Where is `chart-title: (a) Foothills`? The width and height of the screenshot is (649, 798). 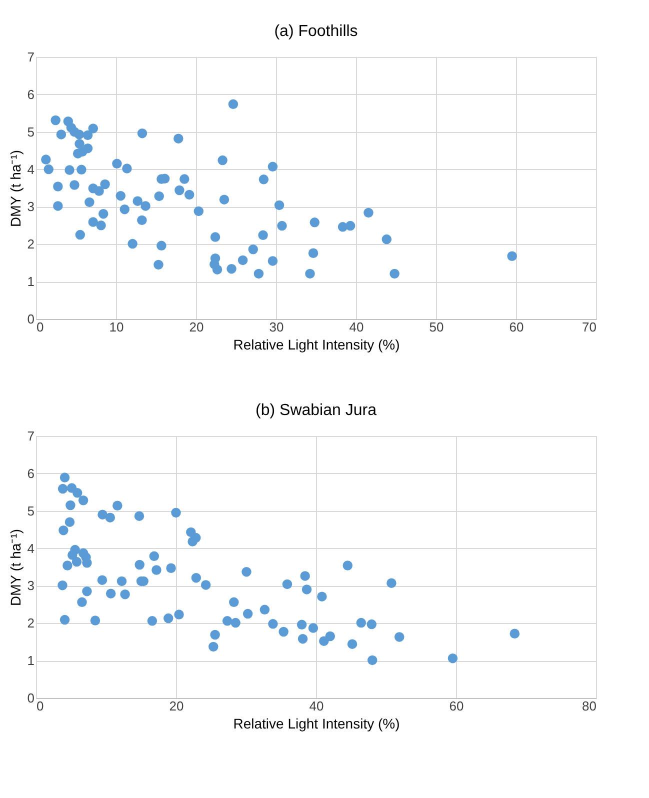
chart-title: (a) Foothills is located at coordinates (316, 31).